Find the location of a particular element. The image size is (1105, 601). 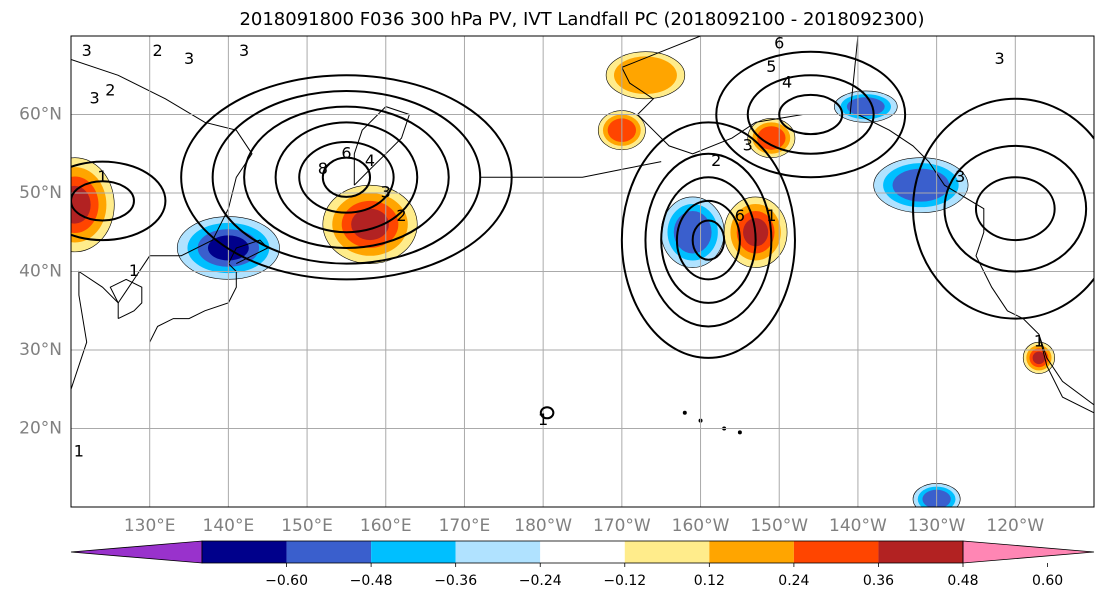

colorbar-tick-label: −0.48 is located at coordinates (371, 581).